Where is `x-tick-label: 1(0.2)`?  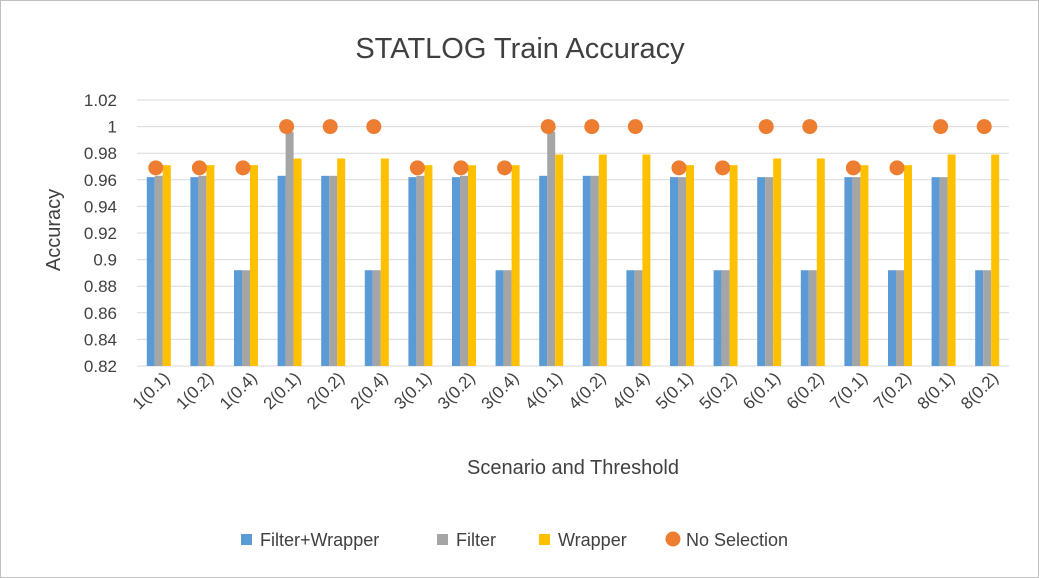 x-tick-label: 1(0.2) is located at coordinates (194, 390).